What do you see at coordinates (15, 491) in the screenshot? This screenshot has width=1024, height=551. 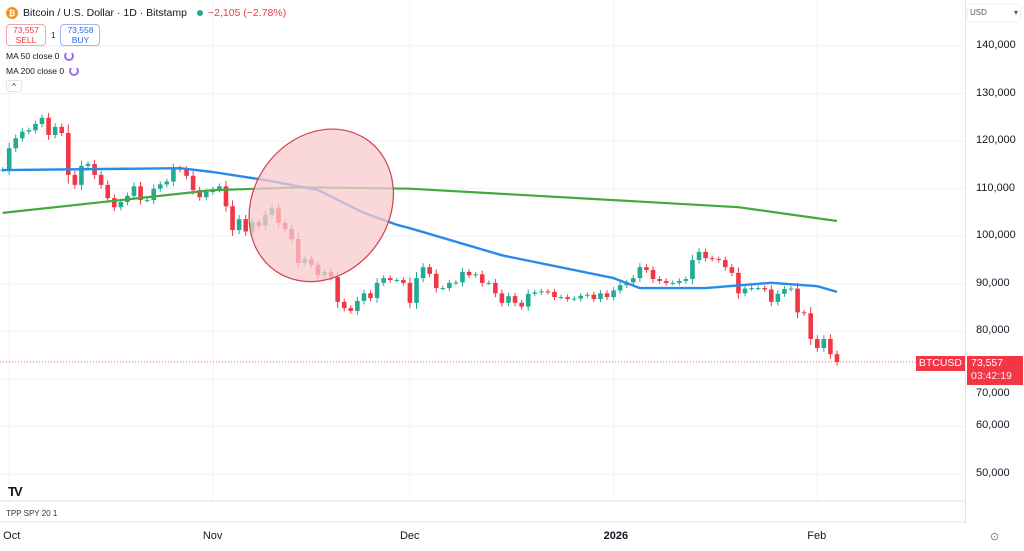 I see `tradingview-logo: TV` at bounding box center [15, 491].